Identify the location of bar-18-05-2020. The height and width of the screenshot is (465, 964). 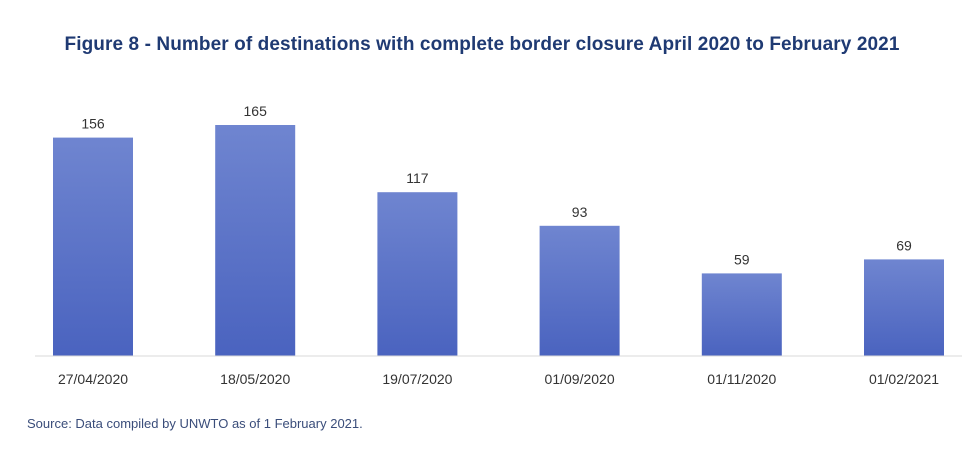
(255, 240).